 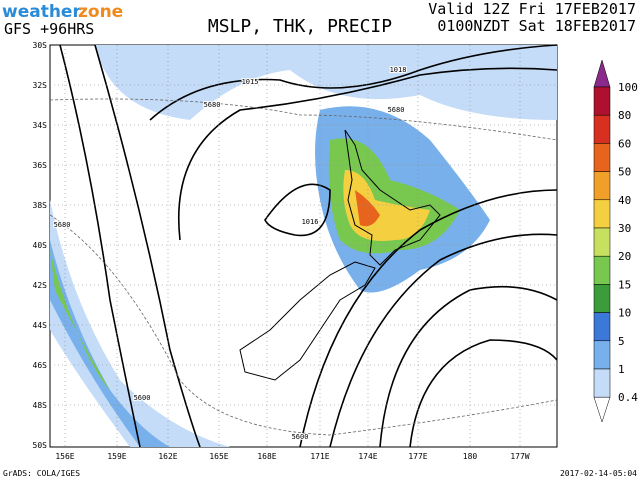 I want to click on latitude-label: 50S, so click(x=40, y=445).